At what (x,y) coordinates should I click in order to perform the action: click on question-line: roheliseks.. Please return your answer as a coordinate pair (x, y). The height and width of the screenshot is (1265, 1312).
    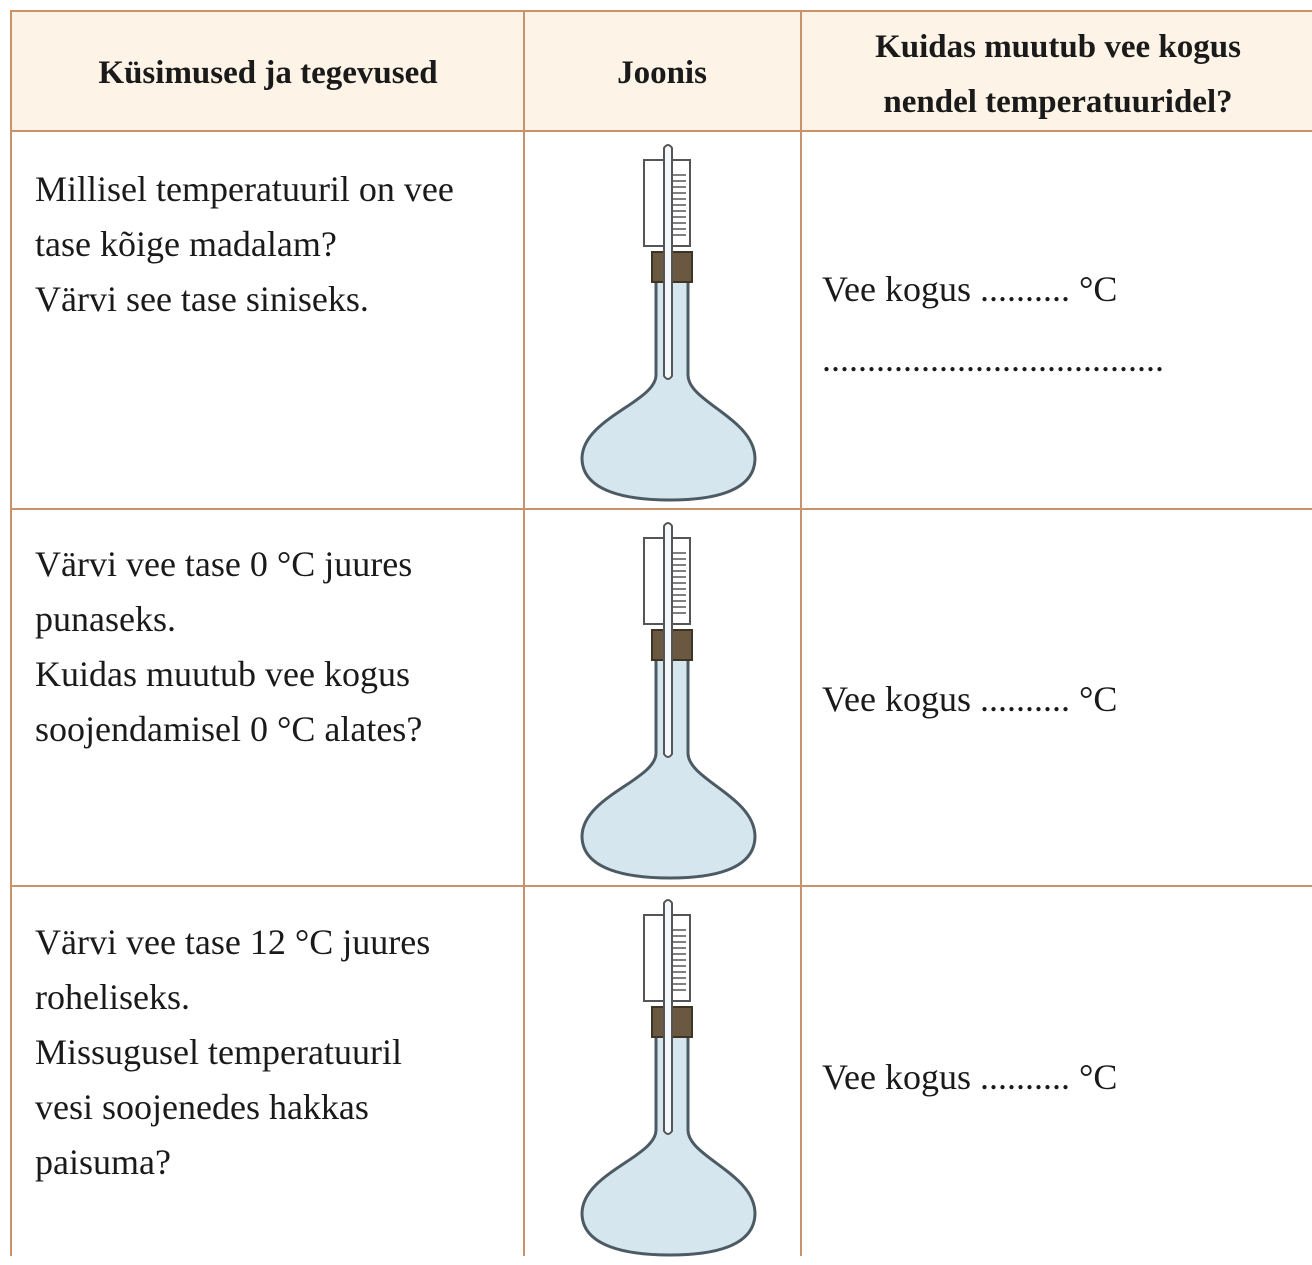
    Looking at the image, I should click on (112, 997).